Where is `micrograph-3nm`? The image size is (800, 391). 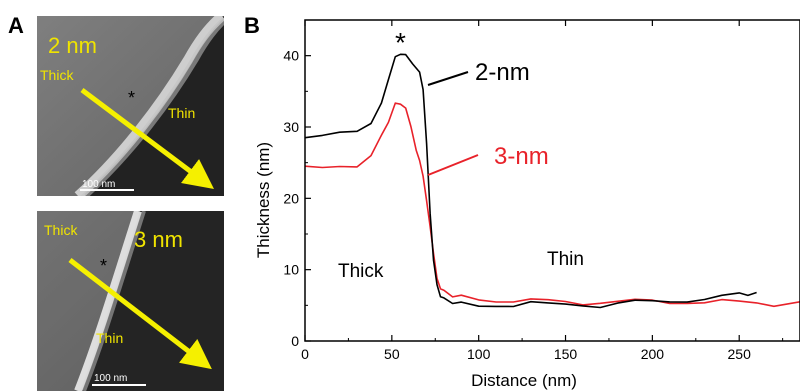
micrograph-3nm is located at coordinates (130, 301).